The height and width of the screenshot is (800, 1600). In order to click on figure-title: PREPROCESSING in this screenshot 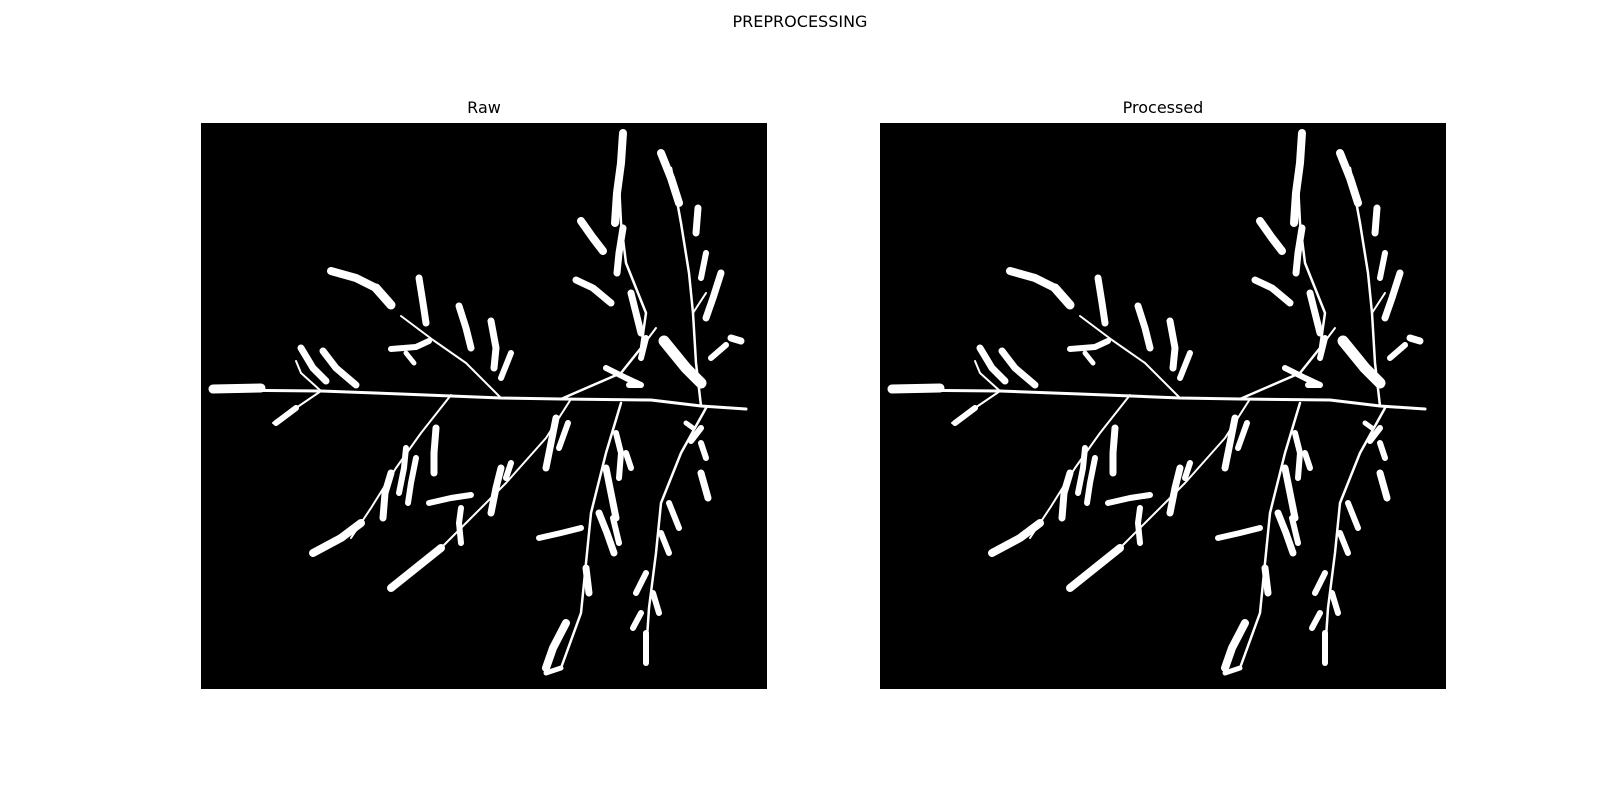, I will do `click(800, 21)`.